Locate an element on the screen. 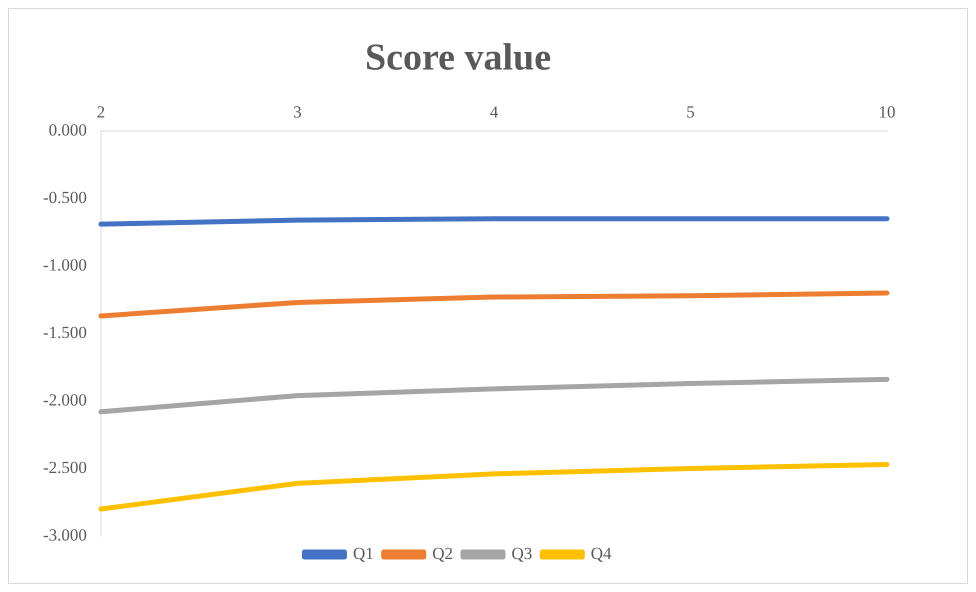 The image size is (976, 592). x-tick-label: 10 is located at coordinates (887, 112).